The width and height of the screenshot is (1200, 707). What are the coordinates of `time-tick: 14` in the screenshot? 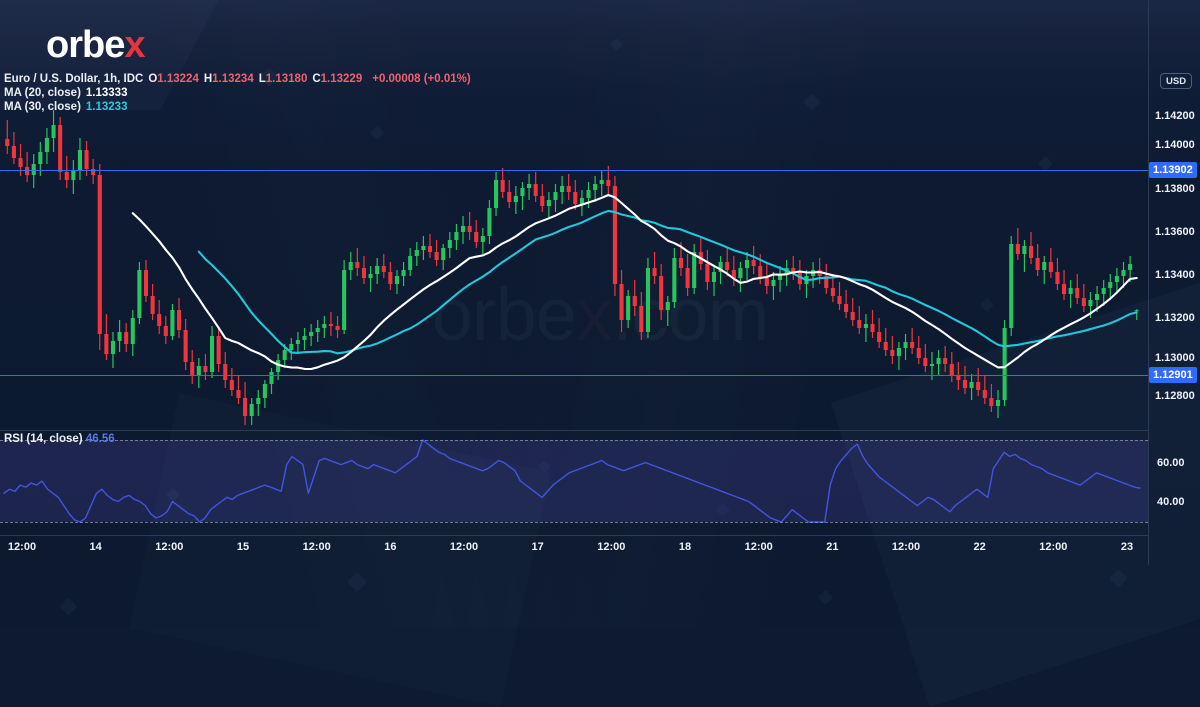 It's located at (95, 547).